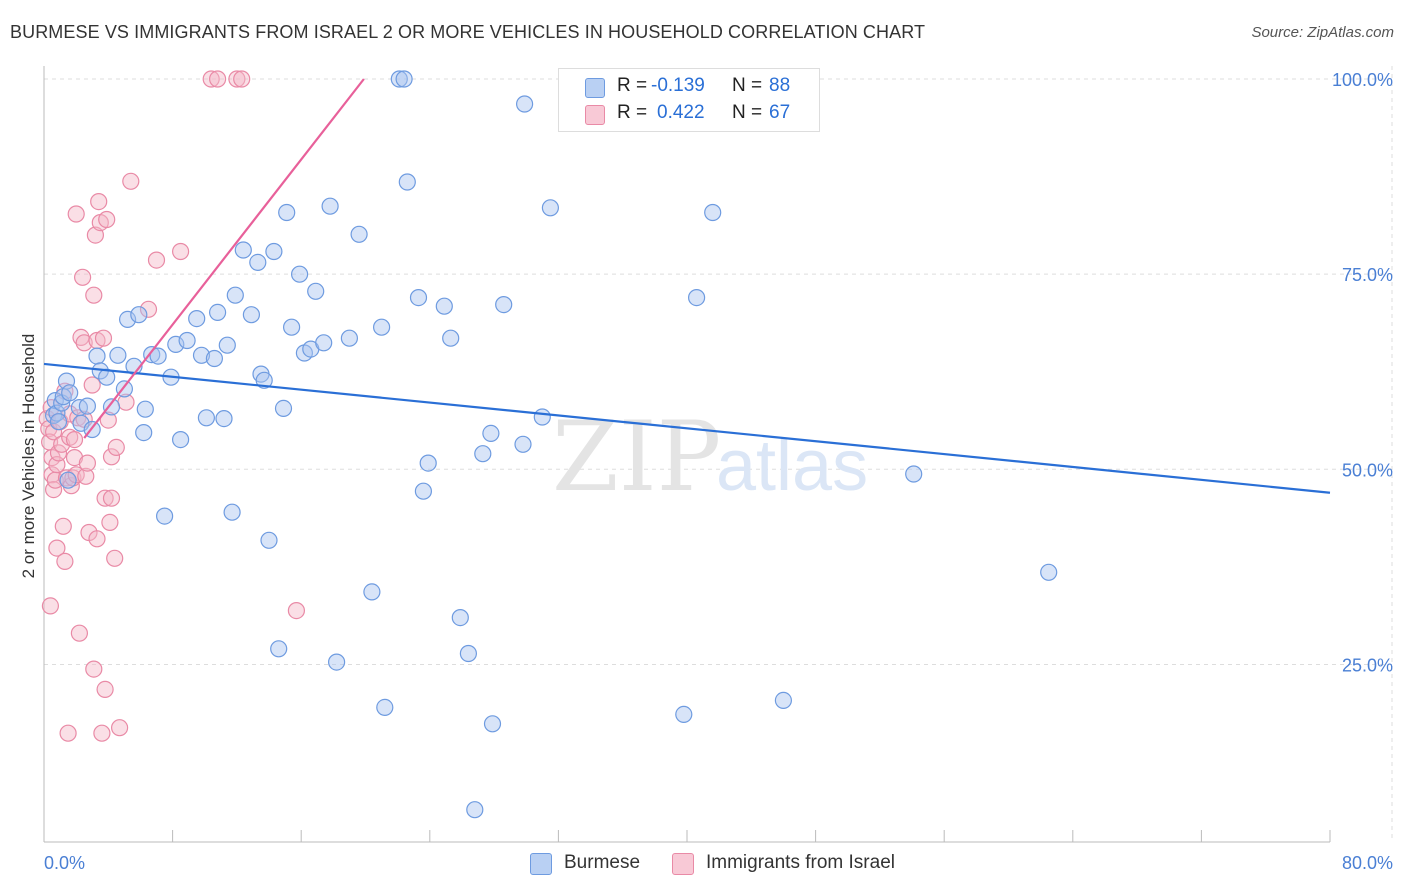 The image size is (1406, 892). Describe the element at coordinates (1367, 665) in the screenshot. I see `y-tick-label: 25.0%` at that location.